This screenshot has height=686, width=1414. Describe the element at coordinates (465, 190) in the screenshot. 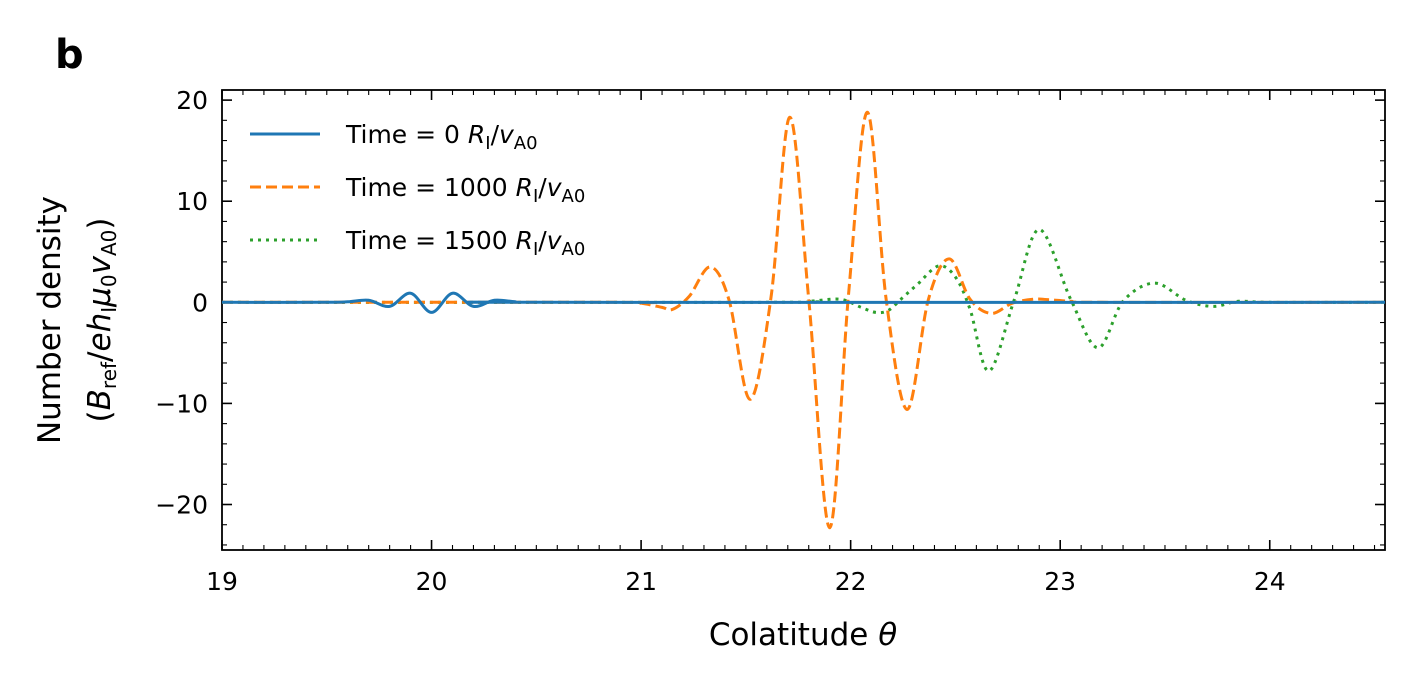

I see `legend-label-1: Time = 1000 RI/vA0` at that location.